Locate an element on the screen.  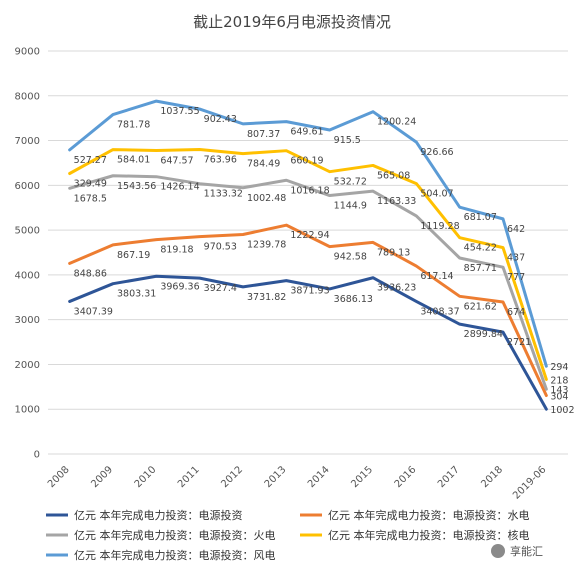
data-label: 3803.31 is located at coordinates (136, 294).